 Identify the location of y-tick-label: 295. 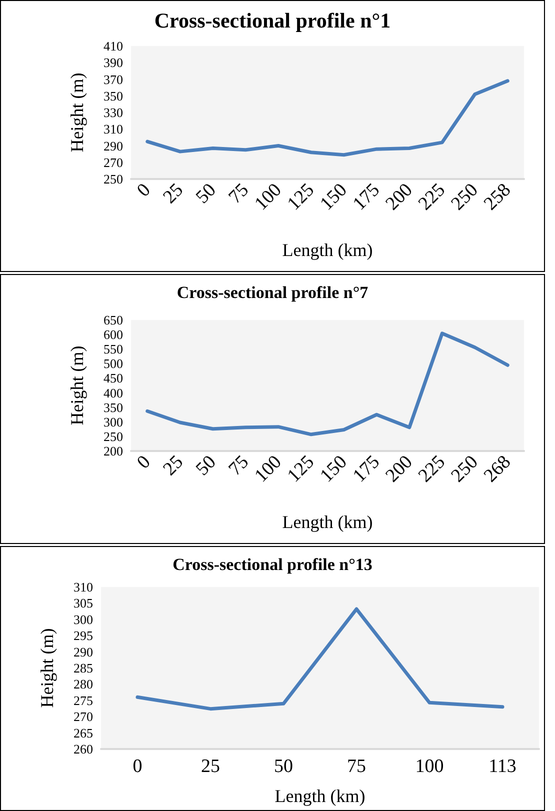
(83, 636).